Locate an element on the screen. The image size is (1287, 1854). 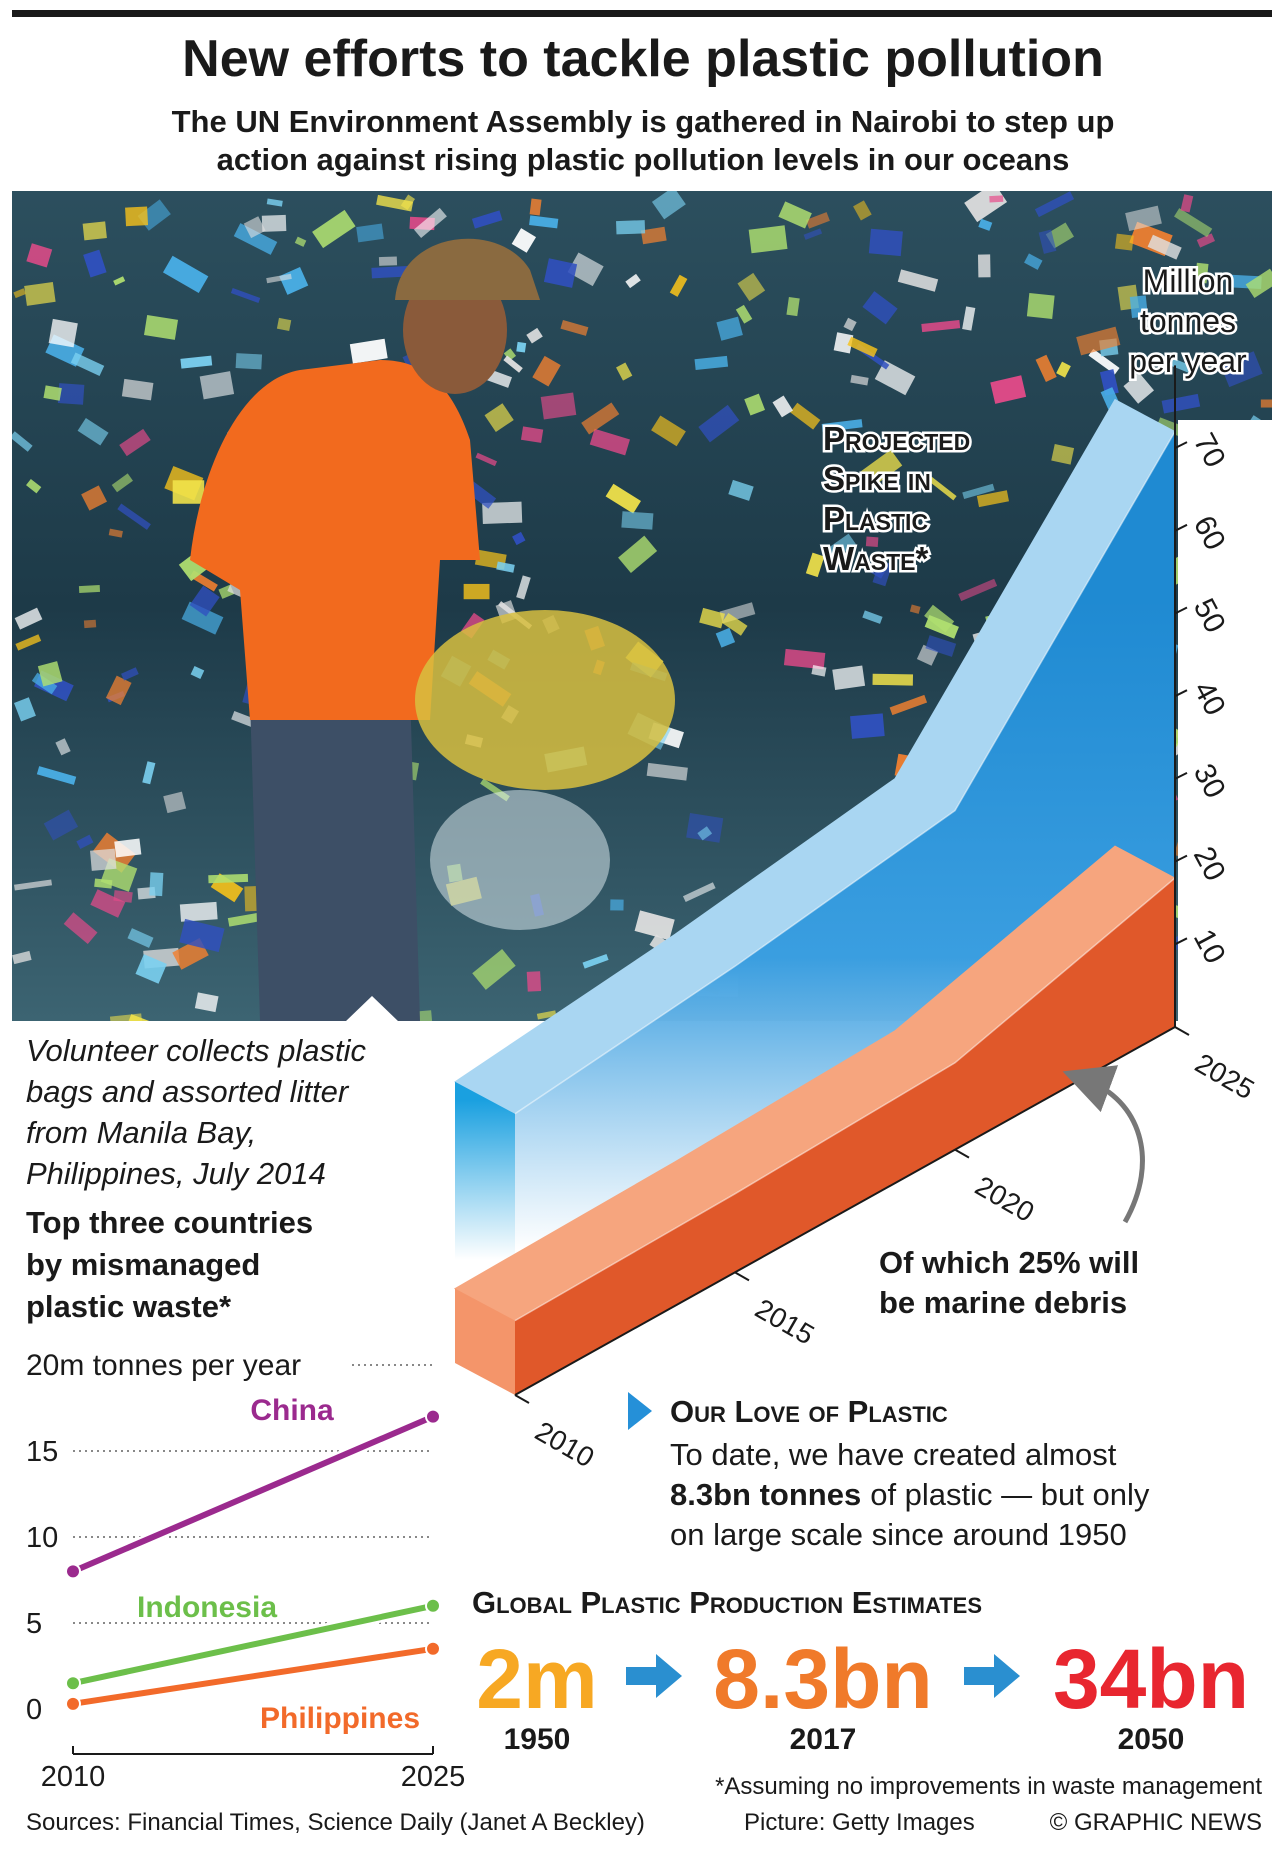
annotation-arrow is located at coordinates (1103, 1144).